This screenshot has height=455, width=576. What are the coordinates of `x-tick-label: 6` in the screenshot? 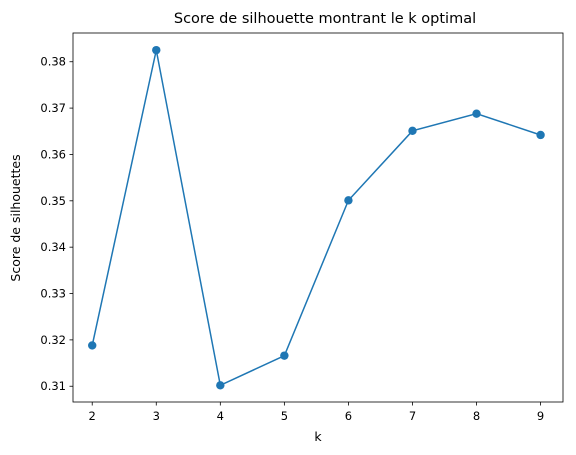 It's located at (348, 416).